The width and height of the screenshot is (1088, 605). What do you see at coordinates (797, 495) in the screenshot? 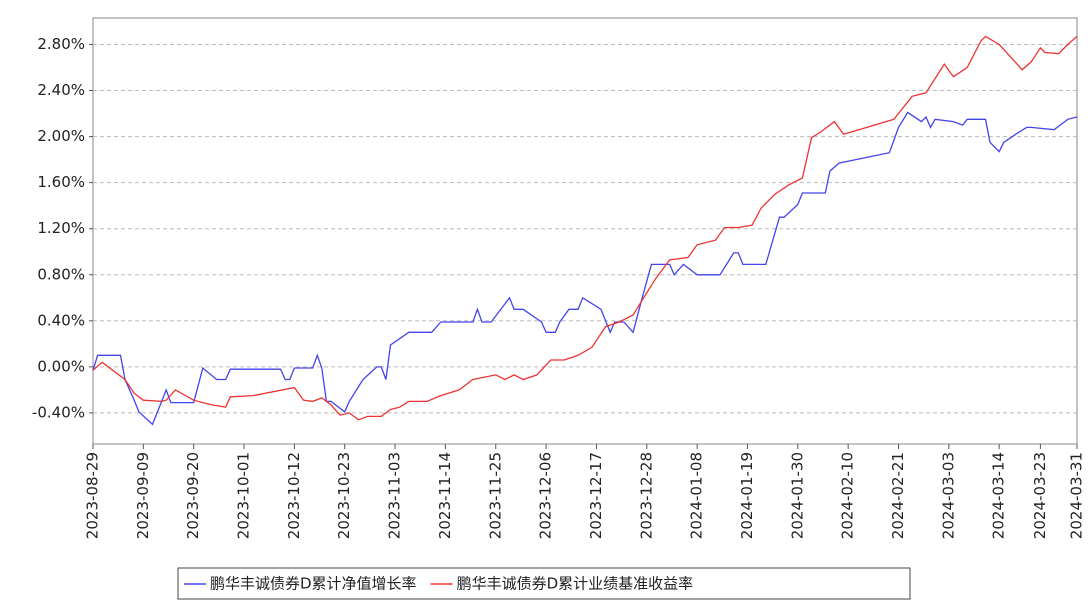
I see `x-tick-label: 2024-01-30` at bounding box center [797, 495].